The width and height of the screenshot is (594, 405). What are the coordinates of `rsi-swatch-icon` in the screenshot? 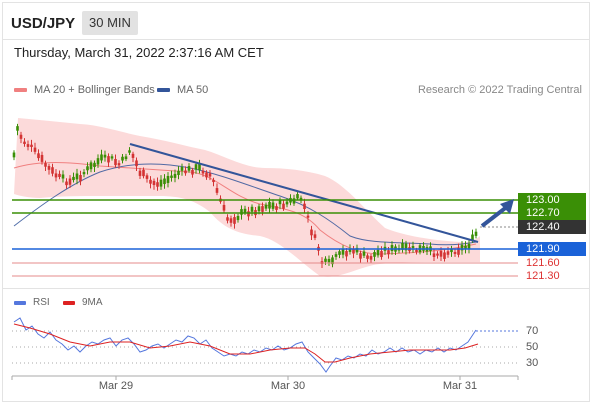 It's located at (20, 302).